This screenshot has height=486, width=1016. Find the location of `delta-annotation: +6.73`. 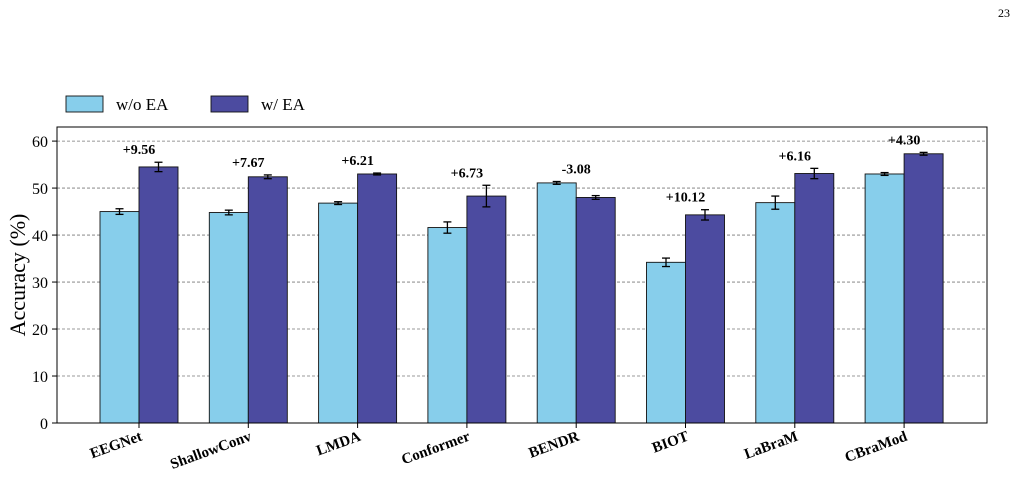

delta-annotation: +6.73 is located at coordinates (467, 173).